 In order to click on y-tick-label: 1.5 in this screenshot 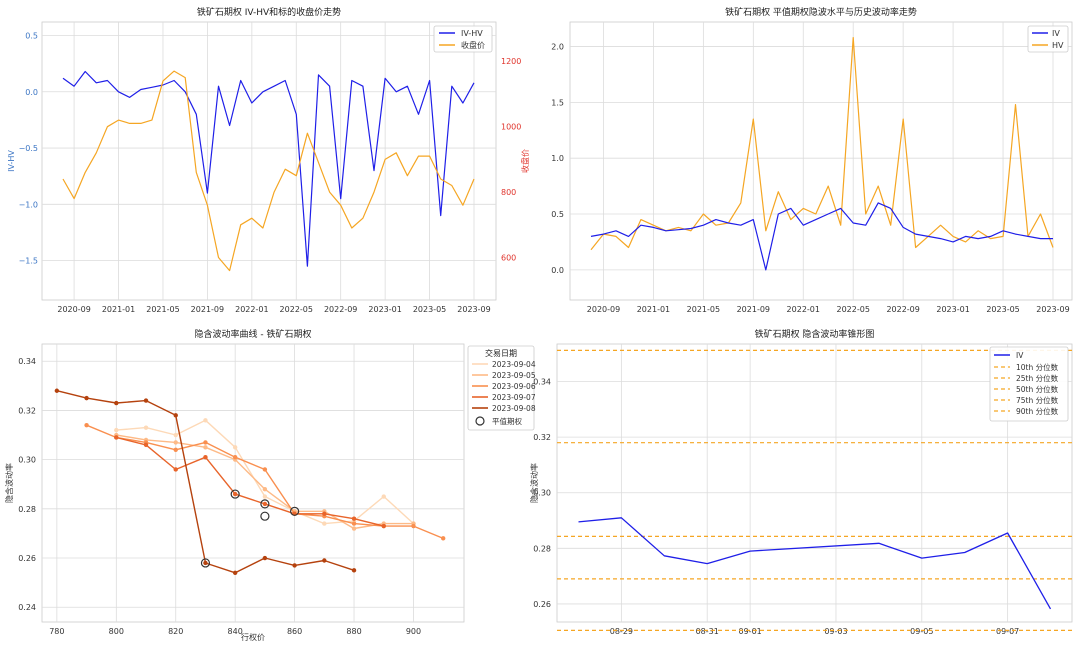, I will do `click(557, 102)`.